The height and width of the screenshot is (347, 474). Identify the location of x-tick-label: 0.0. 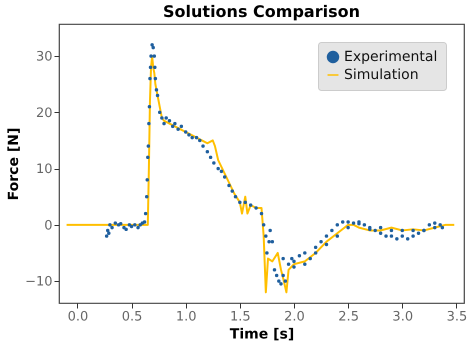
(78, 317).